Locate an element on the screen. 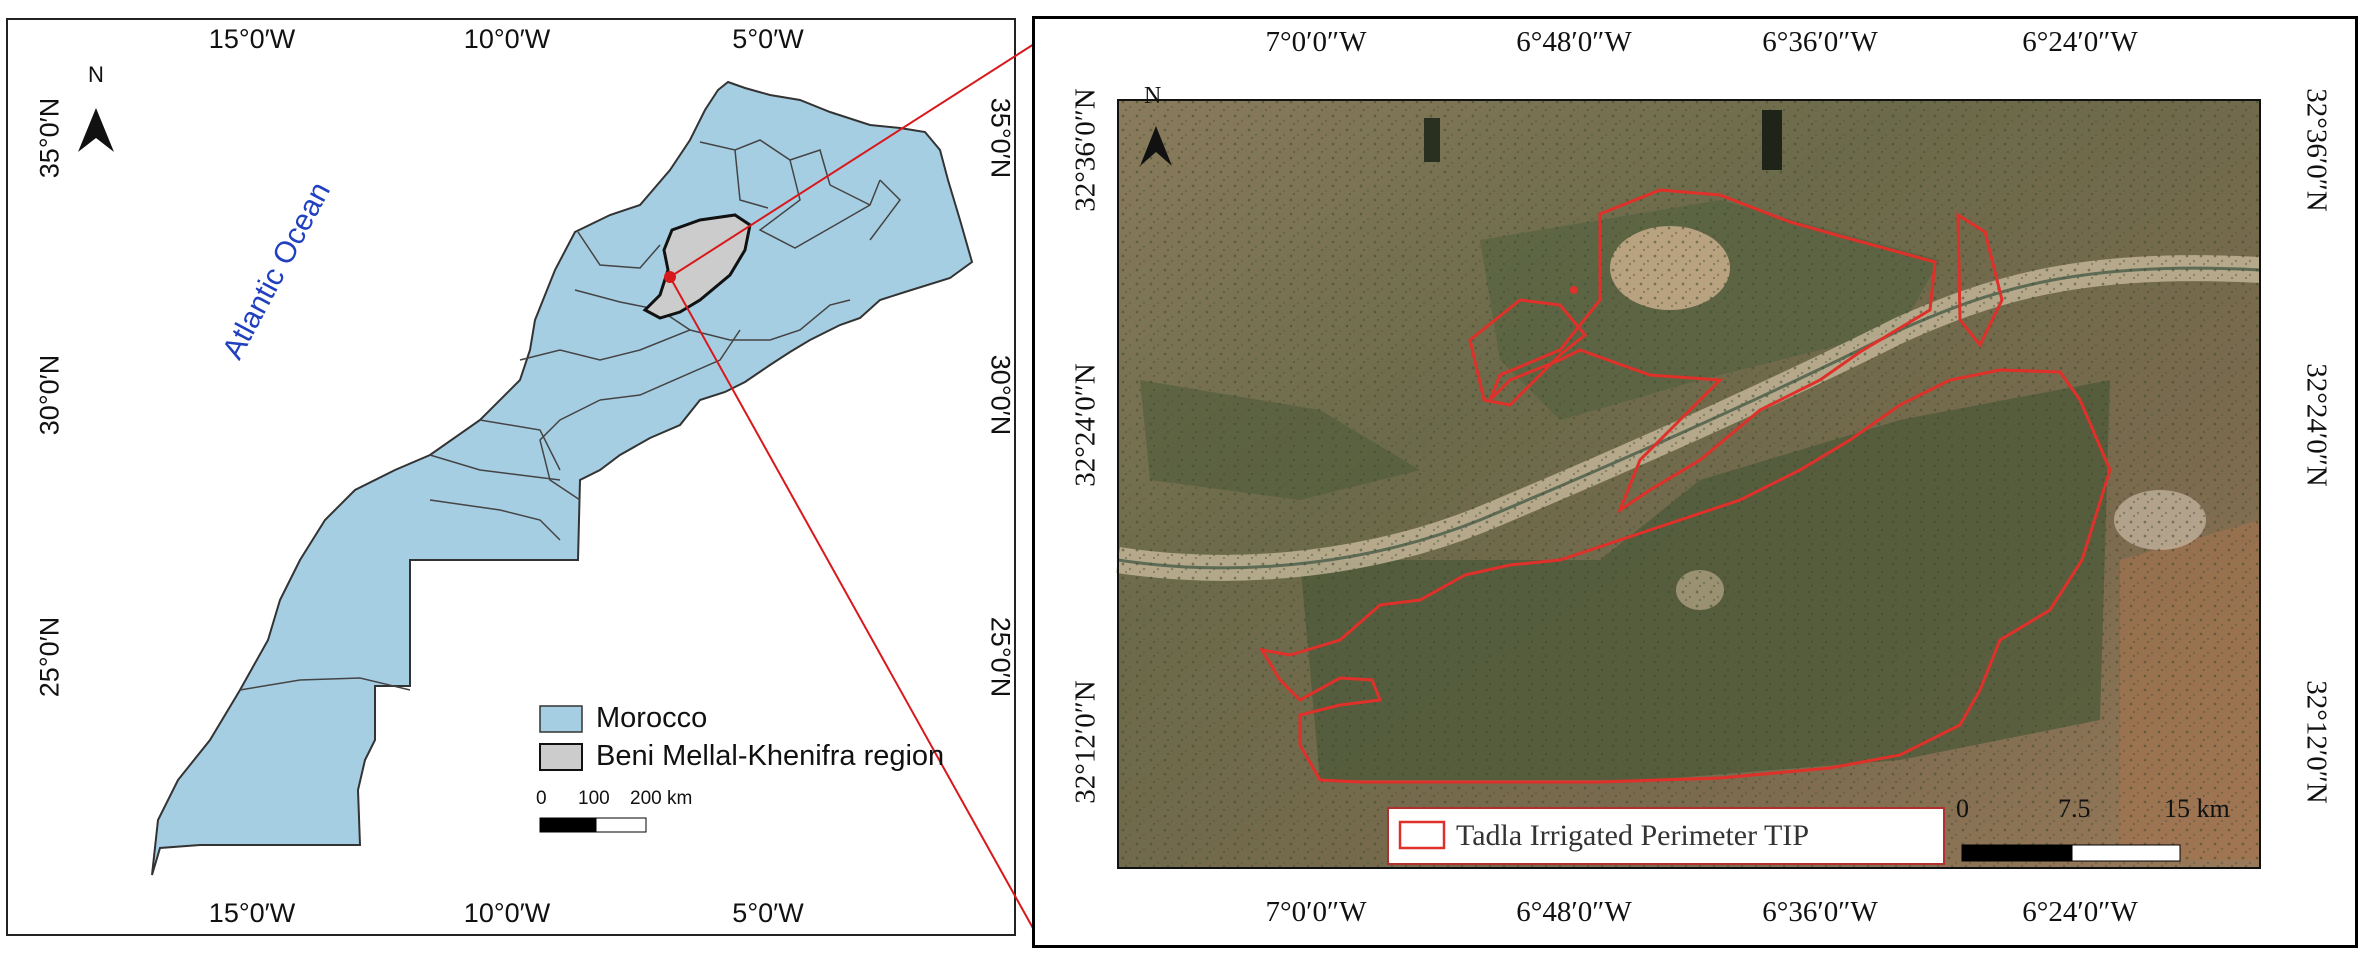 The image size is (2364, 958). right-top-lon-label: 7°0′0″W is located at coordinates (1316, 42).